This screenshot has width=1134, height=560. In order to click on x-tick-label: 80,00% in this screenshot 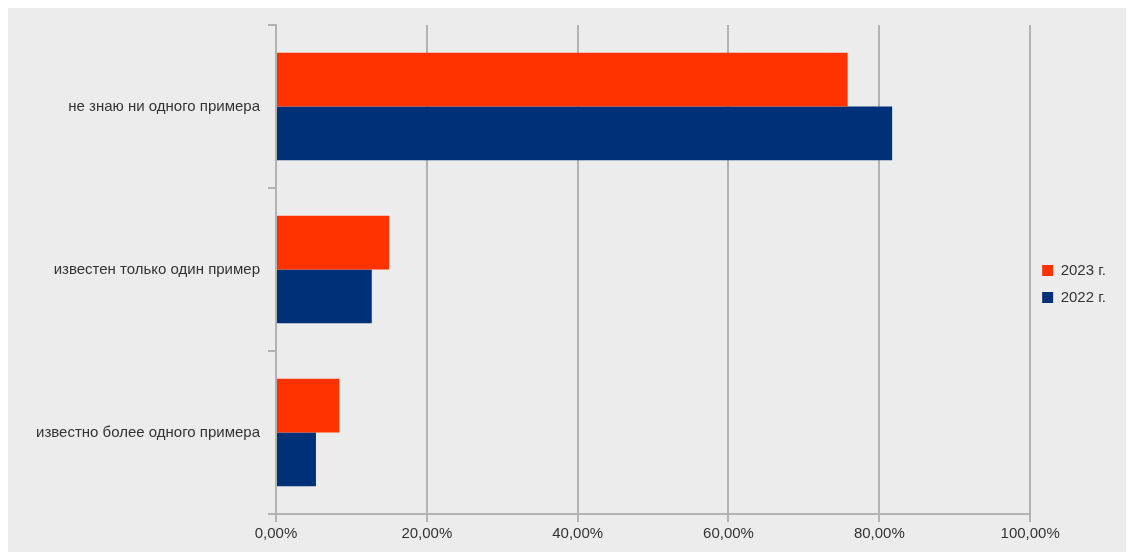, I will do `click(879, 533)`.